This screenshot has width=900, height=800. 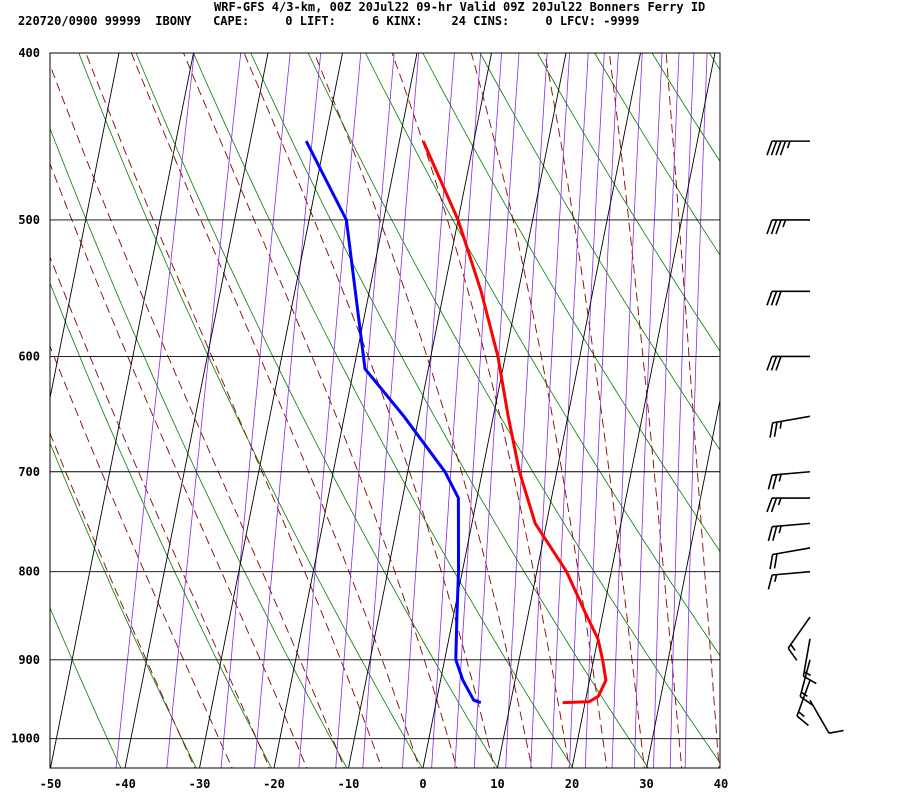 I want to click on x-tick-label: -30, so click(x=200, y=784).